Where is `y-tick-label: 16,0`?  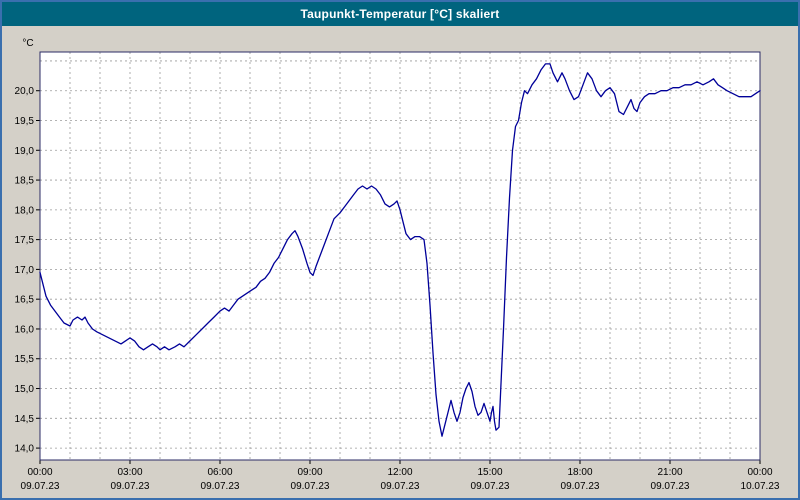 y-tick-label: 16,0 is located at coordinates (25, 329).